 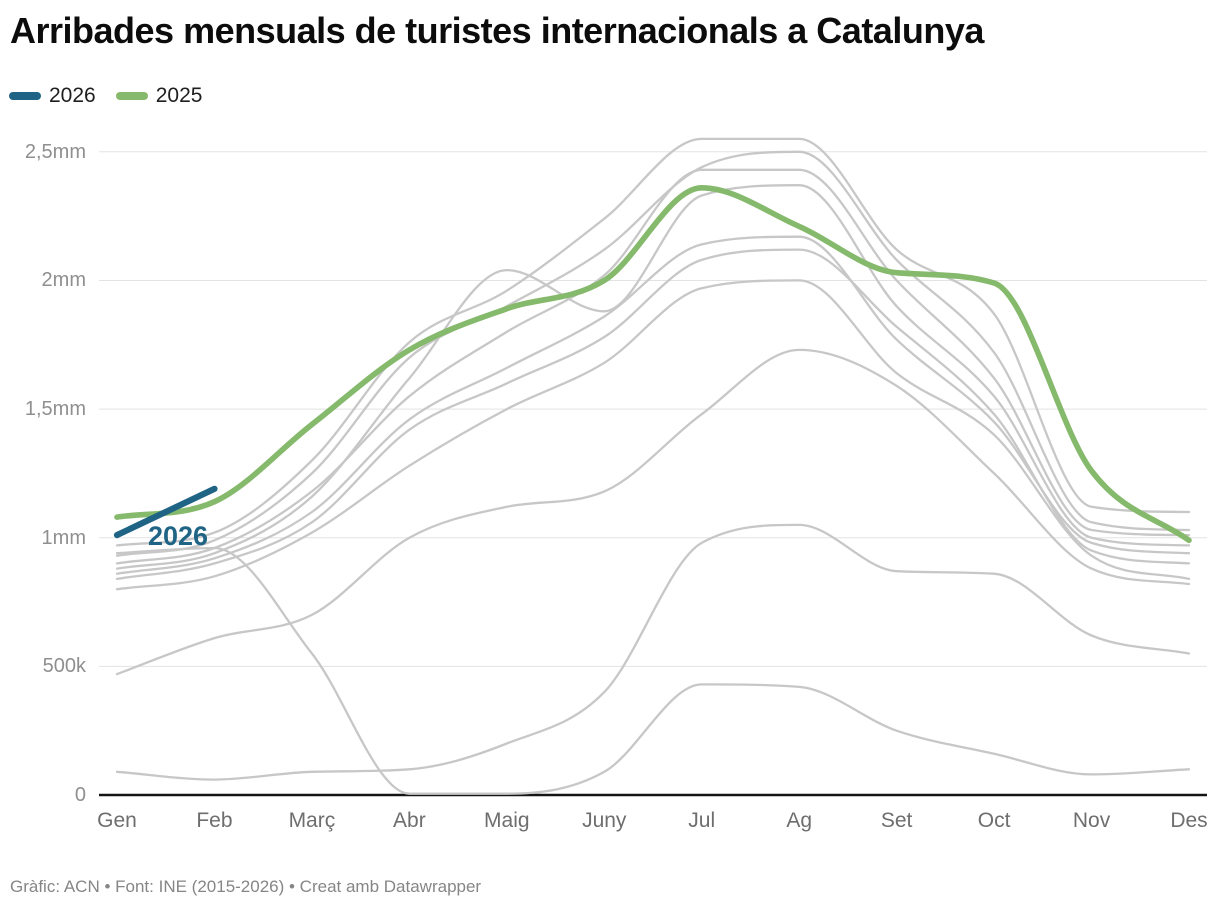 What do you see at coordinates (1091, 820) in the screenshot?
I see `x-axis-month-label: Nov` at bounding box center [1091, 820].